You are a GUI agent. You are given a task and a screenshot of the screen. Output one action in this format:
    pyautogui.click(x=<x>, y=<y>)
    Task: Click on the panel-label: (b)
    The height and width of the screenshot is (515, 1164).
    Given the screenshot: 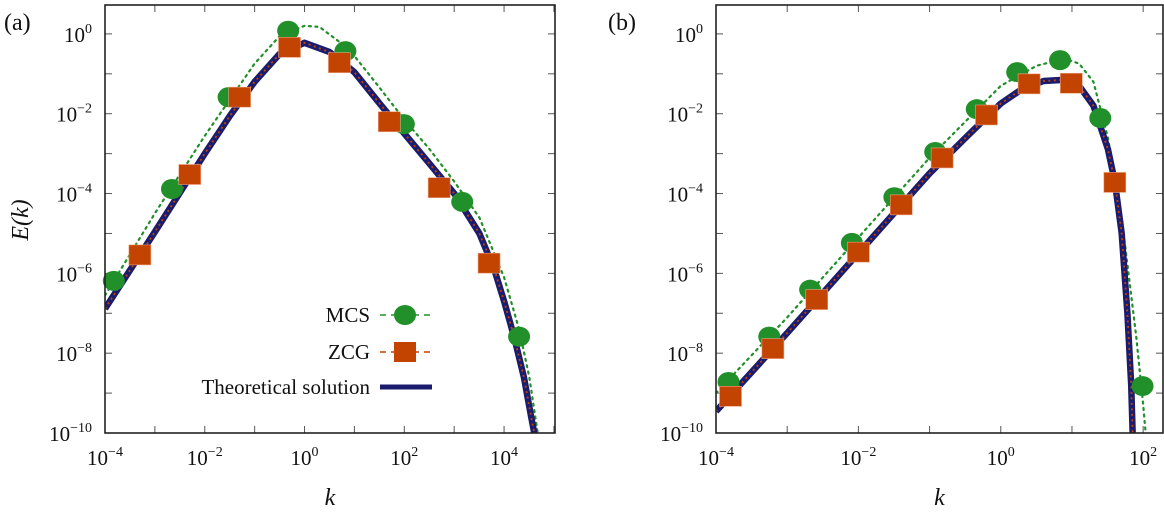 What is the action you would take?
    pyautogui.click(x=622, y=23)
    